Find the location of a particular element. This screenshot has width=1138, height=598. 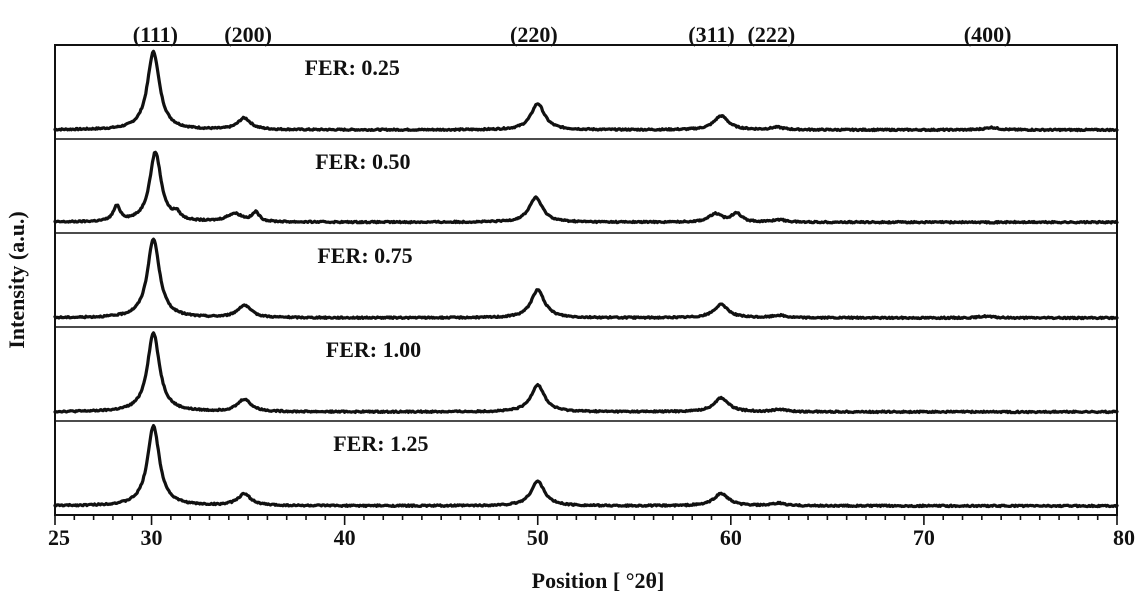

x-axis-title: Position [ °2θ] is located at coordinates (598, 580).